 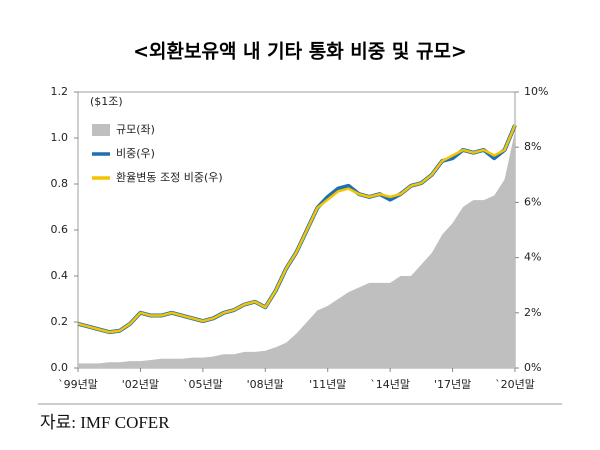 I want to click on y2-tick-label: 4%, so click(x=532, y=257).